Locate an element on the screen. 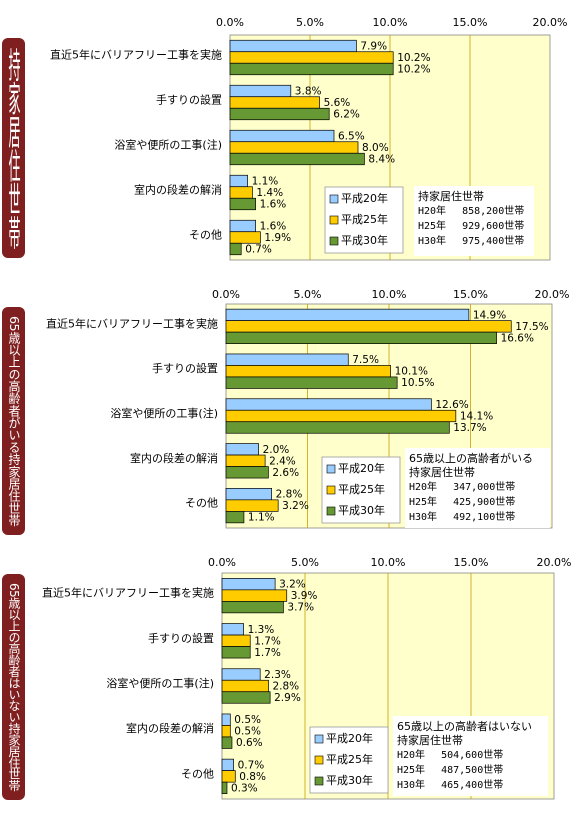 This screenshot has height=816, width=579. data-label: 2.8% is located at coordinates (289, 495).